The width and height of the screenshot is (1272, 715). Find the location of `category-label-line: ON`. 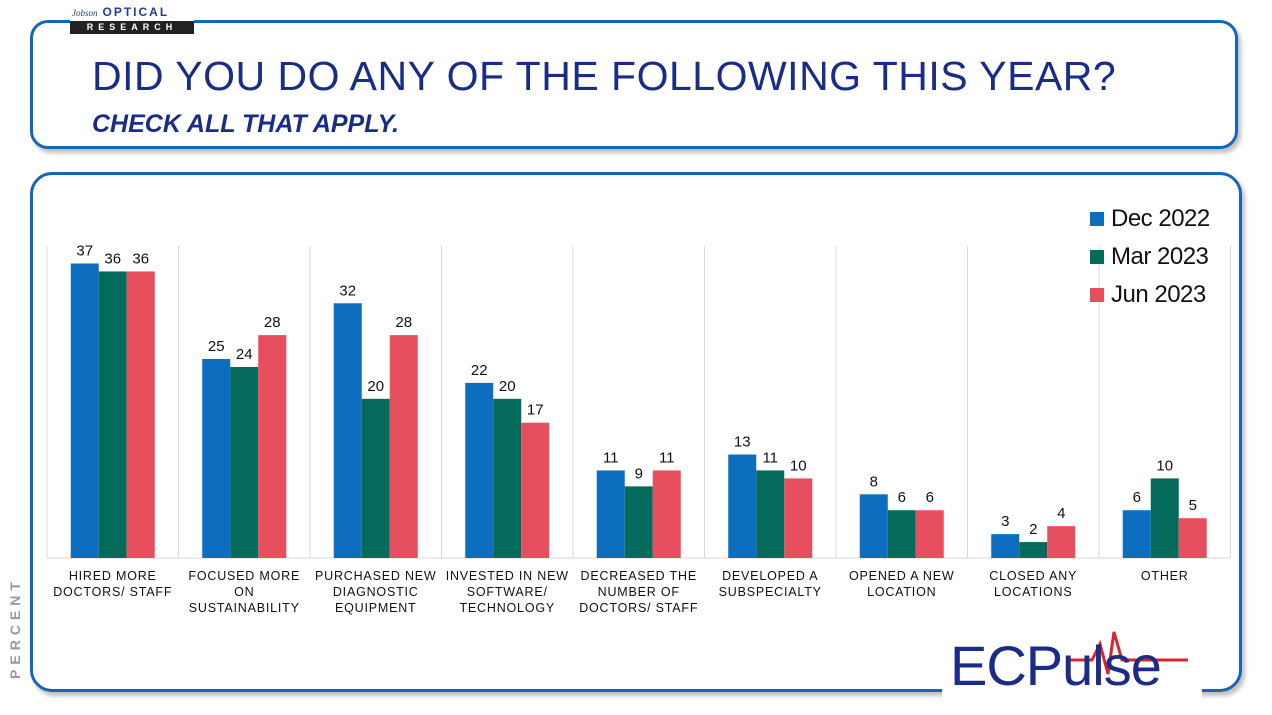

category-label-line: ON is located at coordinates (244, 592).